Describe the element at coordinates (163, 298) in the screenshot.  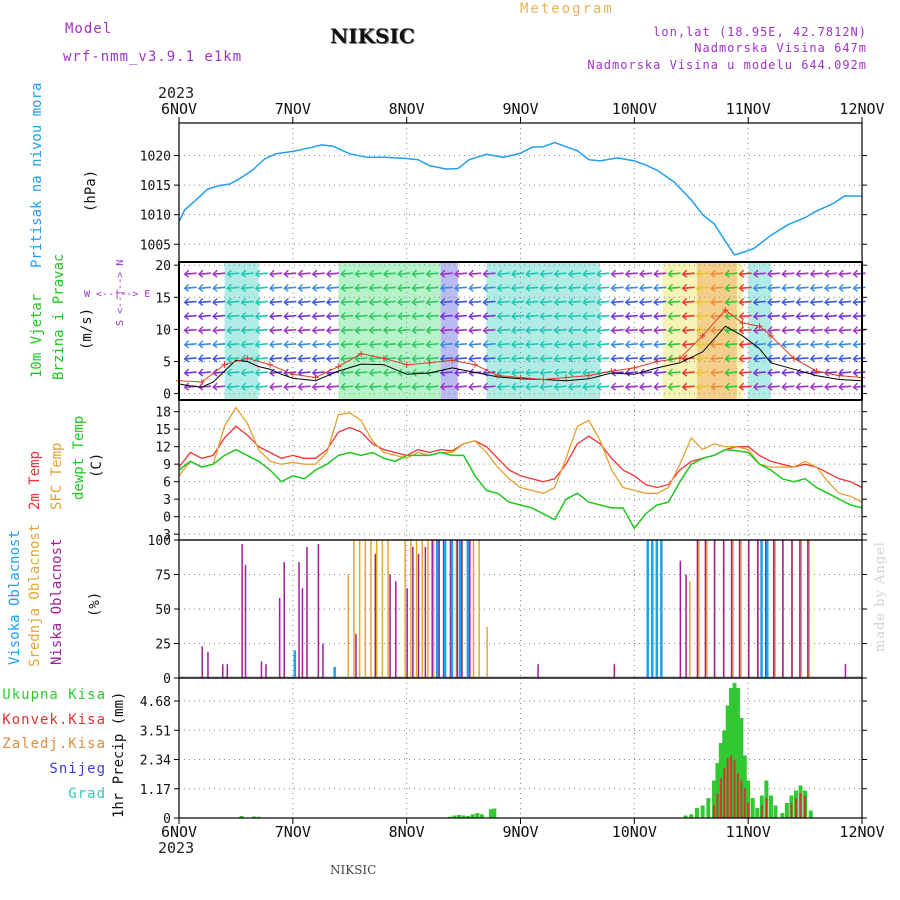
I see `y-tick-label: 15` at that location.